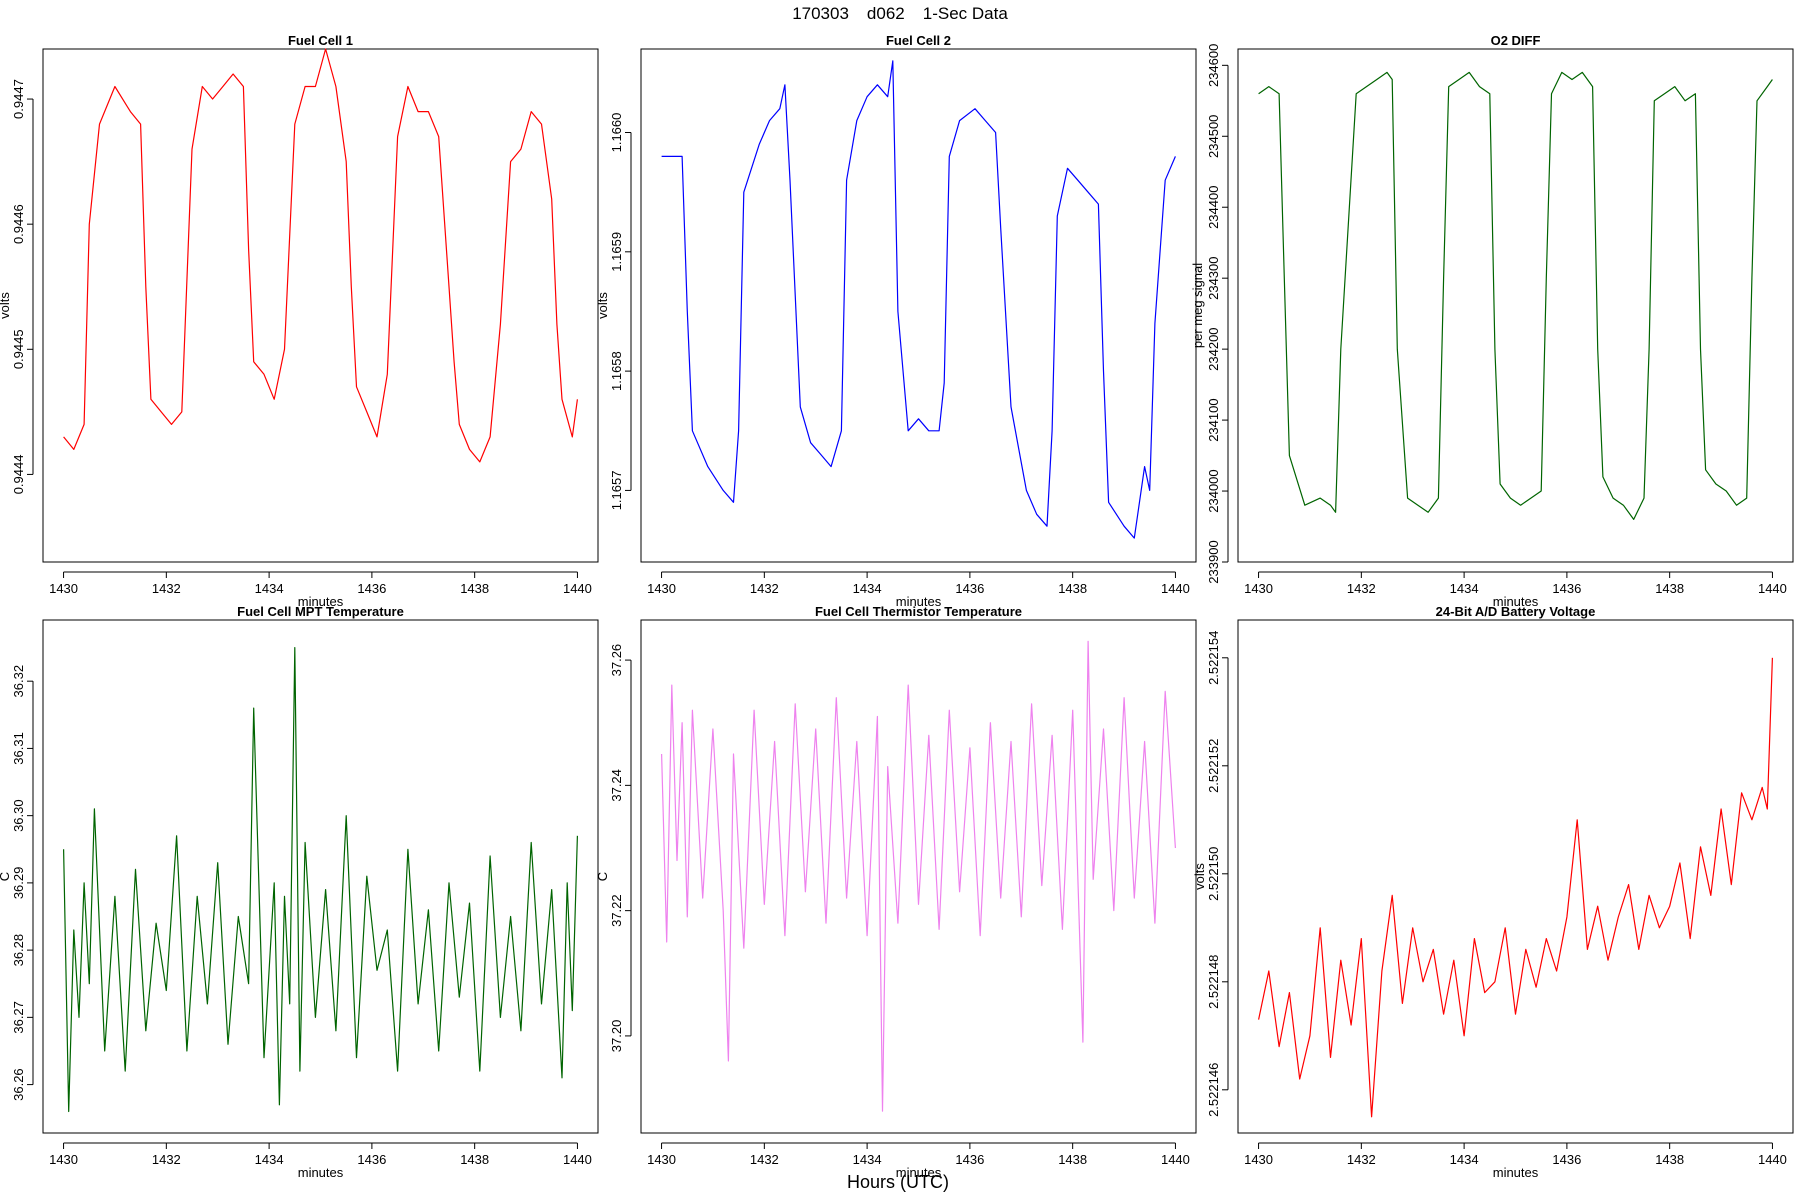 This screenshot has width=1800, height=1200. I want to click on y-tick-label: 234400, so click(1213, 207).